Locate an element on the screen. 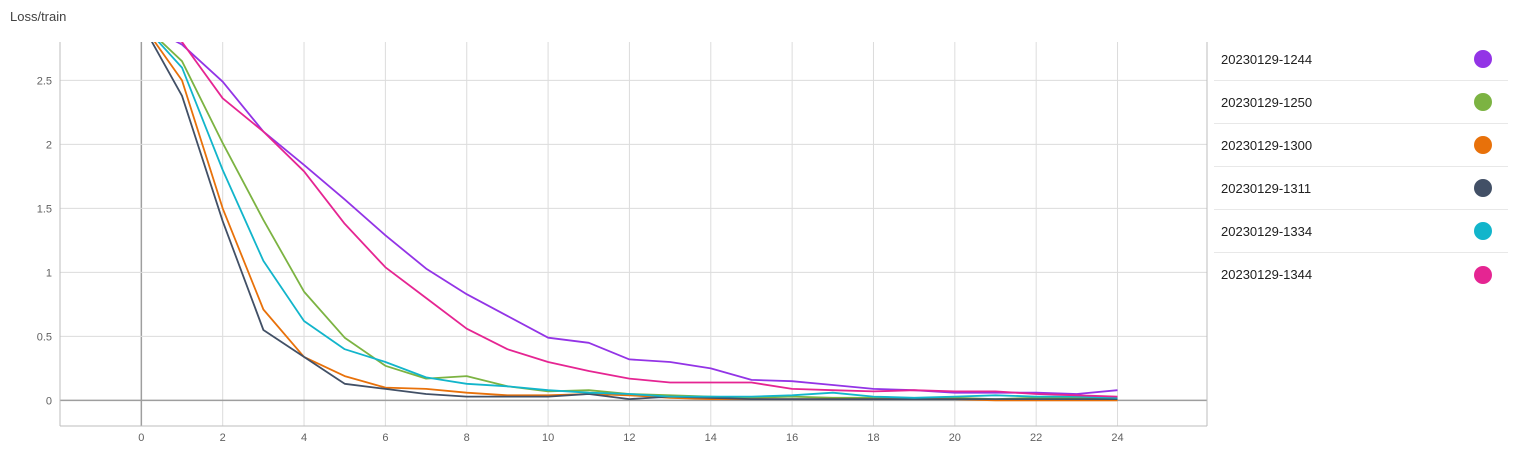 This screenshot has height=461, width=1515. x-tick-label: 2 is located at coordinates (223, 438).